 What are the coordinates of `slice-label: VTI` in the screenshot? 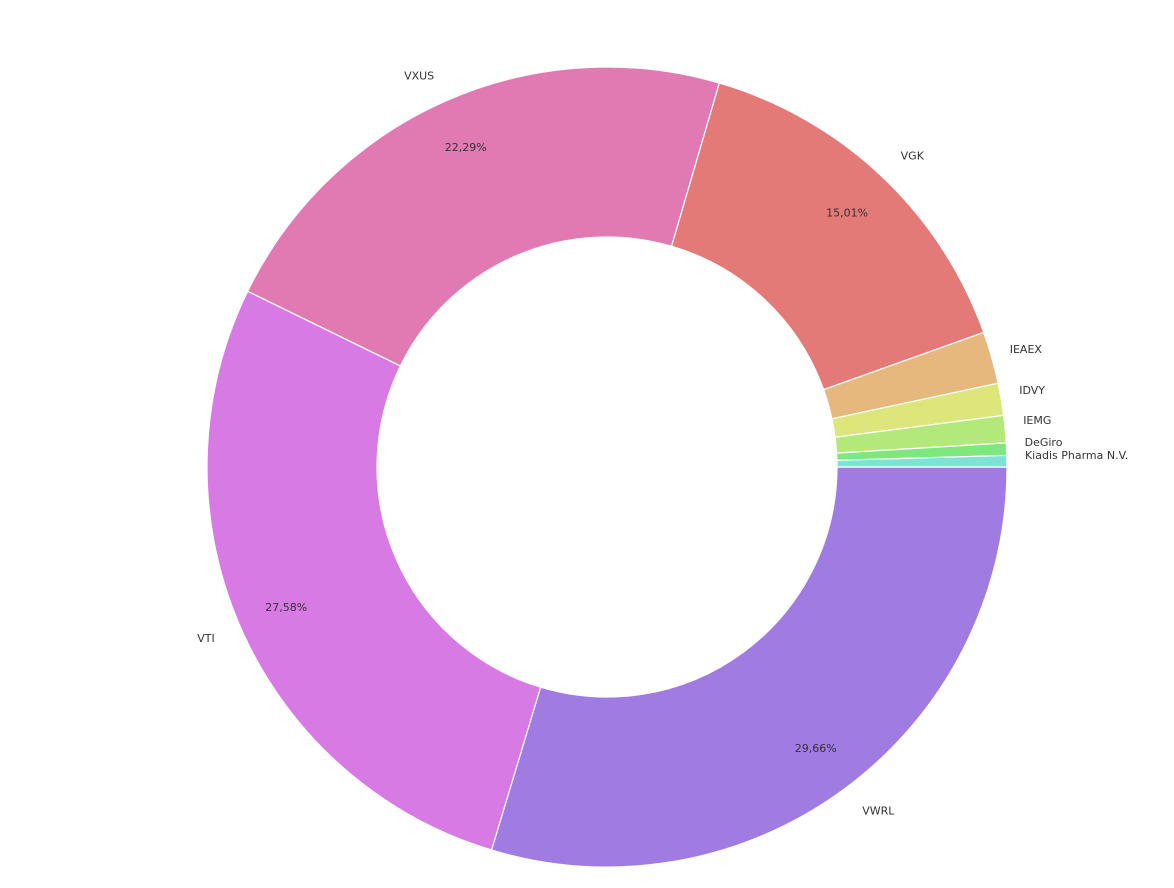 It's located at (206, 638).